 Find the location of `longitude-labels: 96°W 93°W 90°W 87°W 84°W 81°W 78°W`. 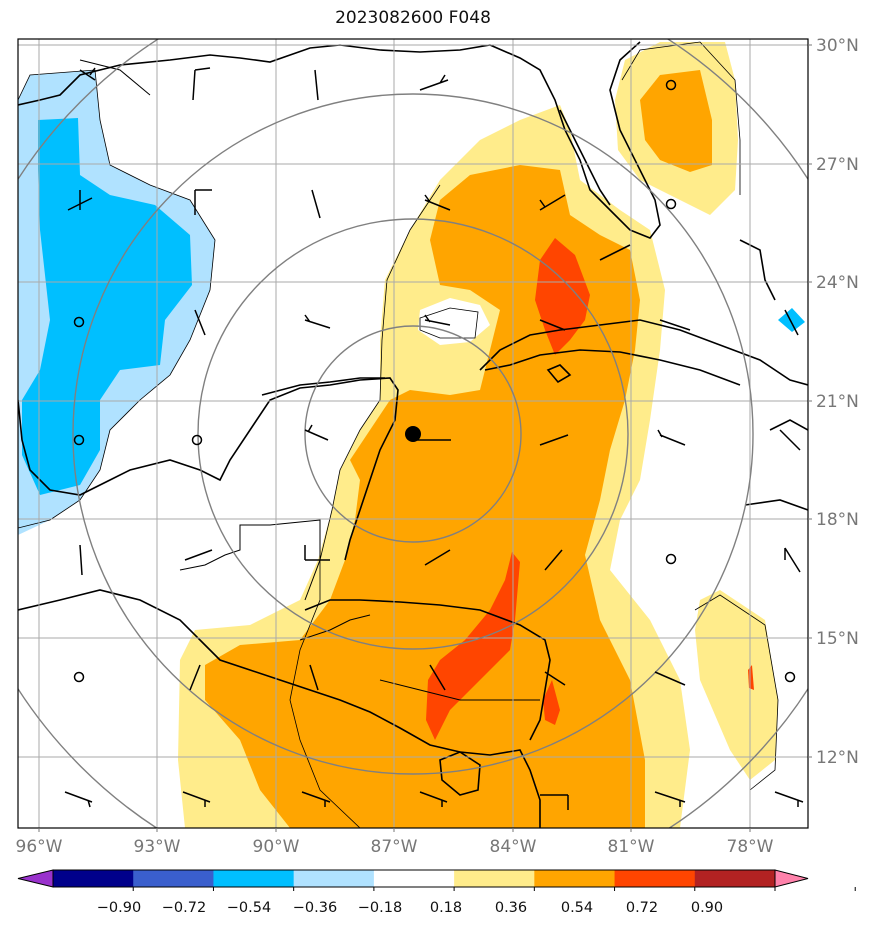

longitude-labels: 96°W 93°W 90°W 87°W 84°W 81°W 78°W is located at coordinates (395, 847).